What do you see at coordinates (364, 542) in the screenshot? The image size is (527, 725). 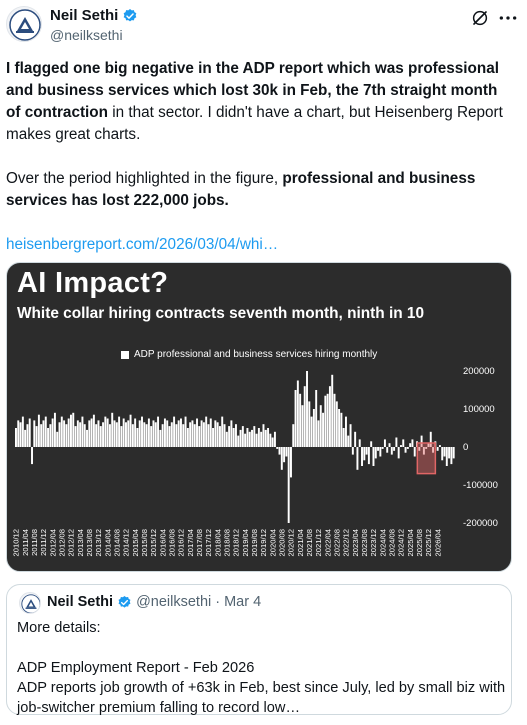 I see `x-tick-label: 2023/08` at bounding box center [364, 542].